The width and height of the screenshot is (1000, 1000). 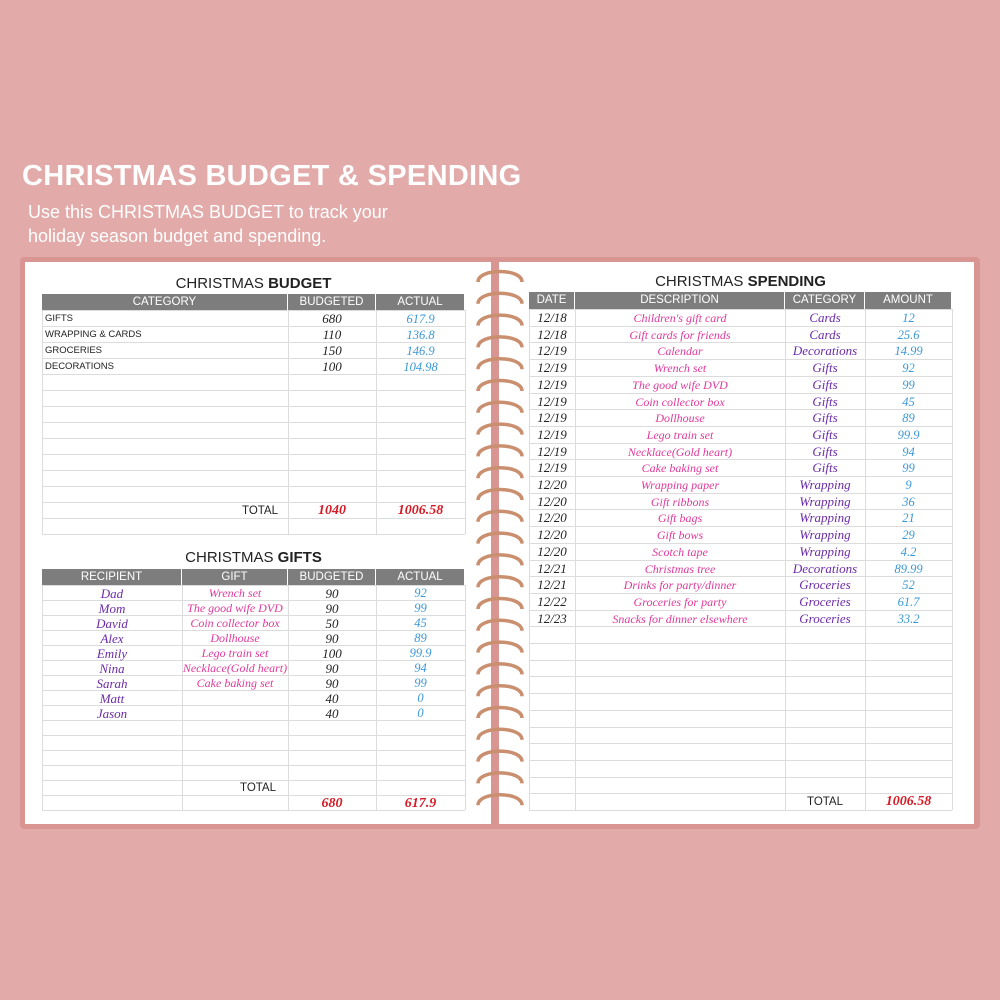 I want to click on column-header: RECIPIENT, so click(x=112, y=577).